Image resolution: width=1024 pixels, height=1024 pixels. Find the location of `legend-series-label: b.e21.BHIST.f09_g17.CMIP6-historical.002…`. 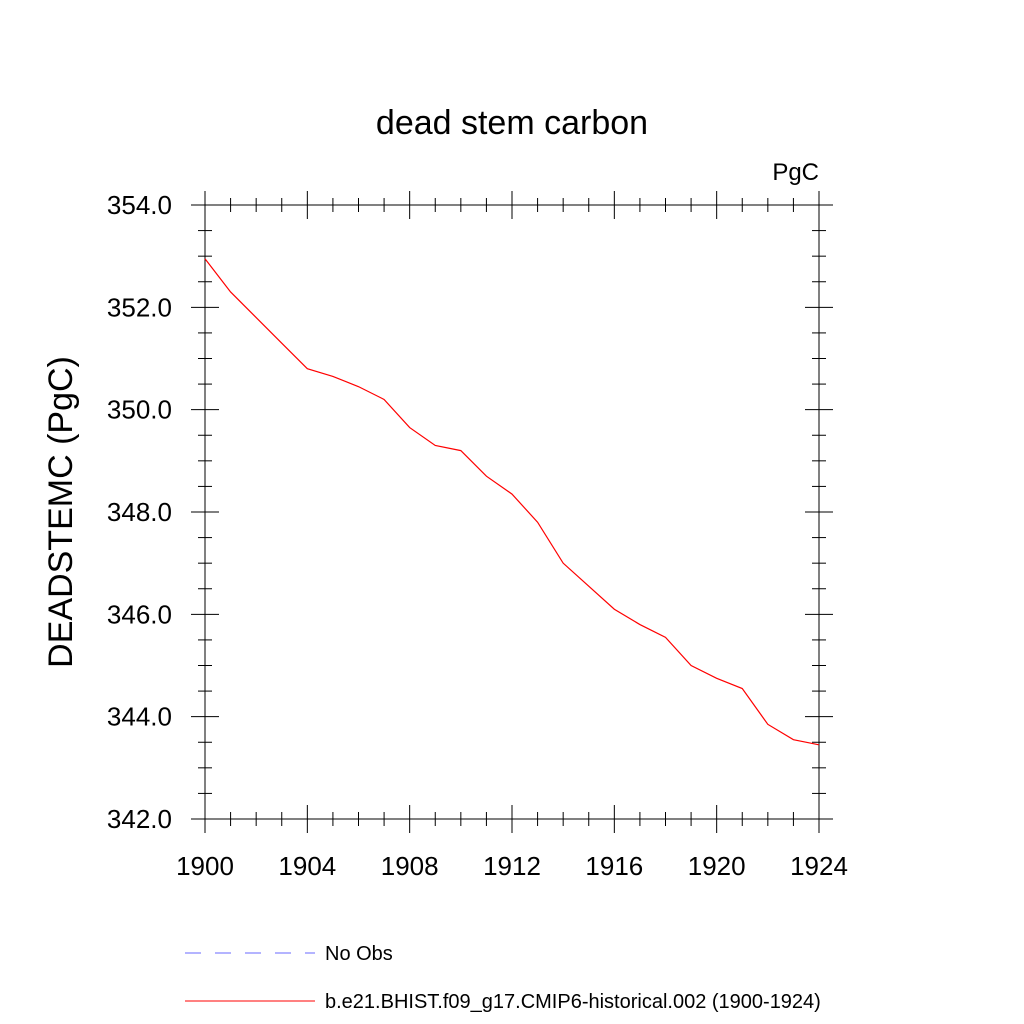

legend-series-label: b.e21.BHIST.f09_g17.CMIP6-historical.002… is located at coordinates (573, 1002).